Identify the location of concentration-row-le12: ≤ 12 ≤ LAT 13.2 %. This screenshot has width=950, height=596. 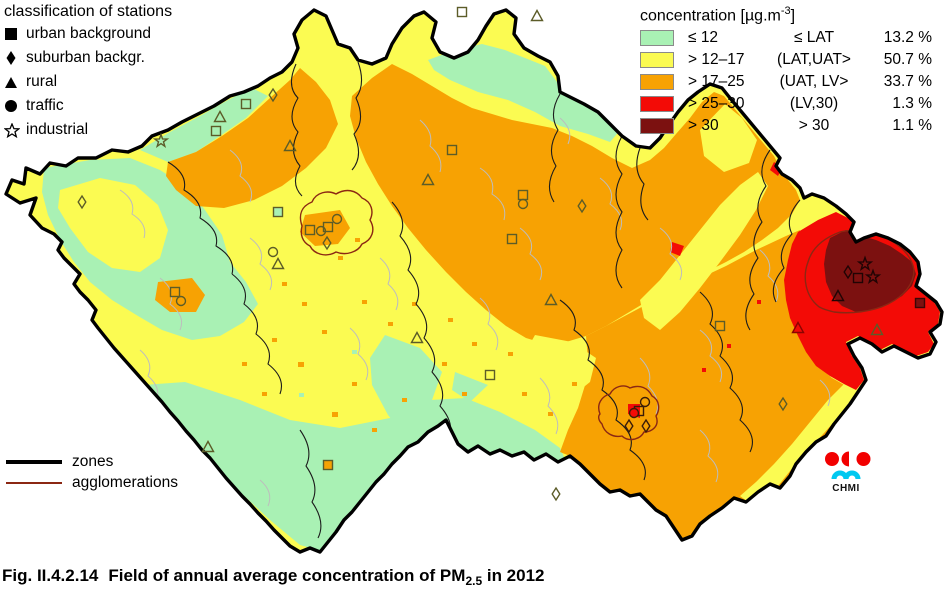
(793, 37).